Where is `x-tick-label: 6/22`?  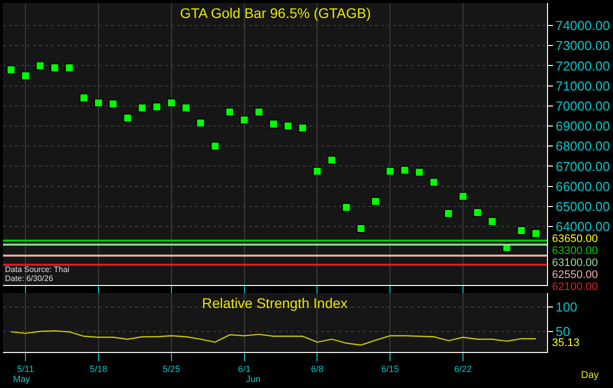
x-tick-label: 6/22 is located at coordinates (463, 369).